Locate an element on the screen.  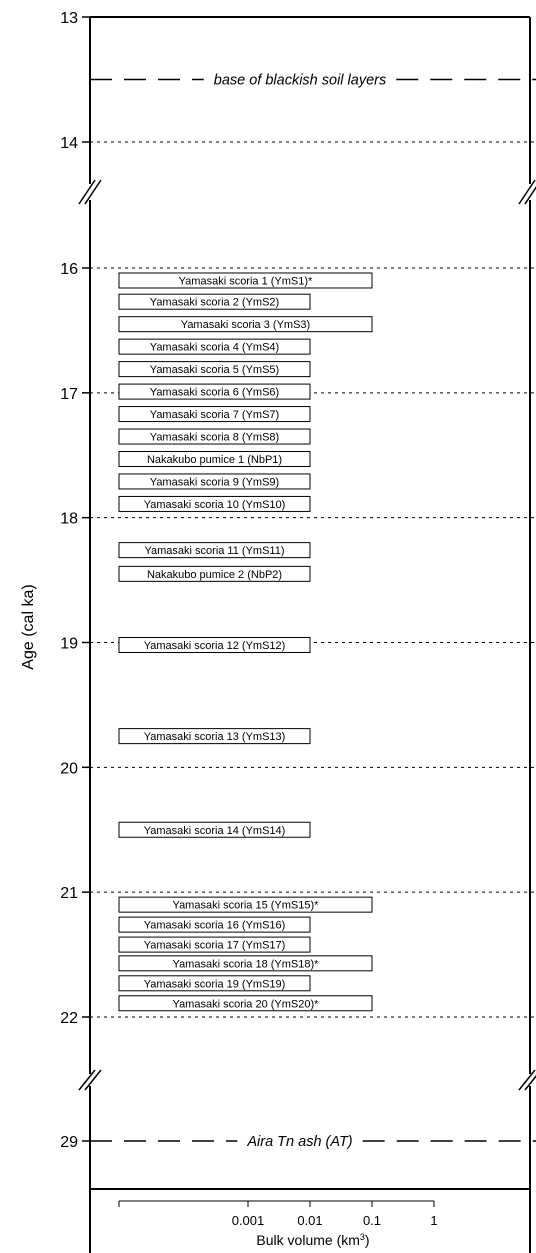
bar-label-1: Yamasaki scoria 2 (YmS2) is located at coordinates (214, 303).